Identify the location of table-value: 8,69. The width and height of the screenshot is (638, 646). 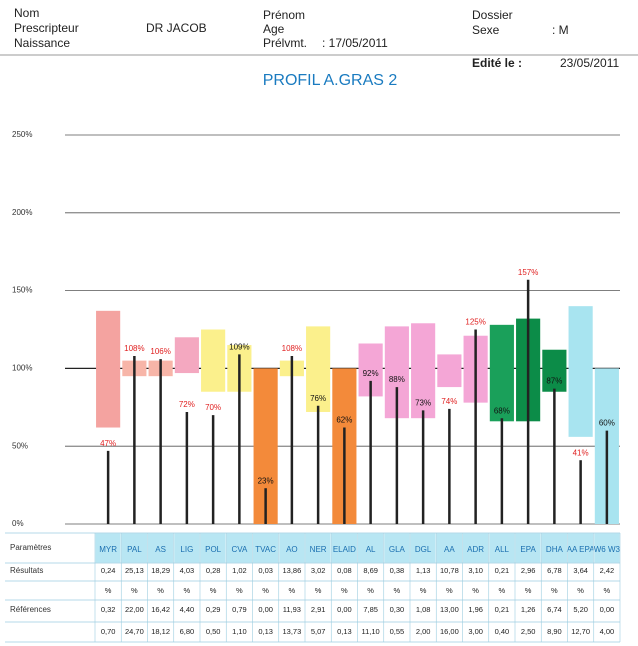
(370, 570).